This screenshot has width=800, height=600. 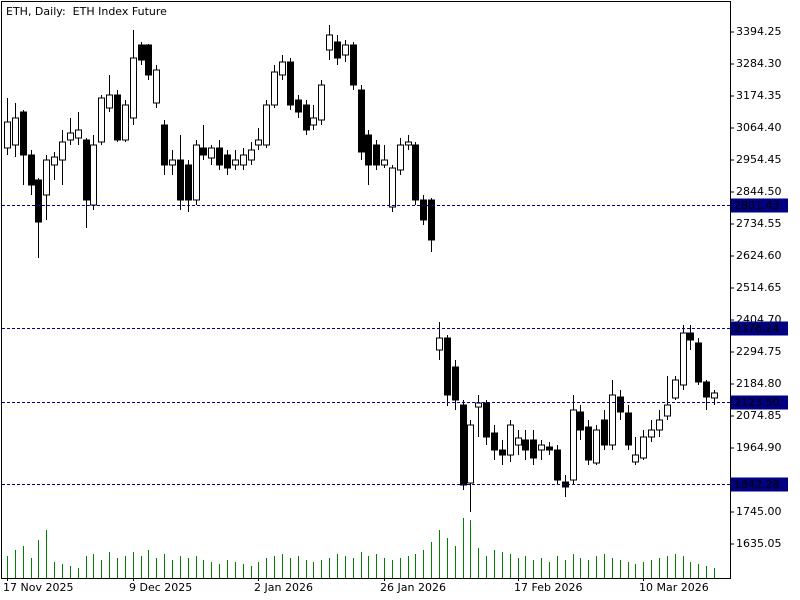 I want to click on x-tick-label: 17 Nov 2025, so click(x=38, y=587).